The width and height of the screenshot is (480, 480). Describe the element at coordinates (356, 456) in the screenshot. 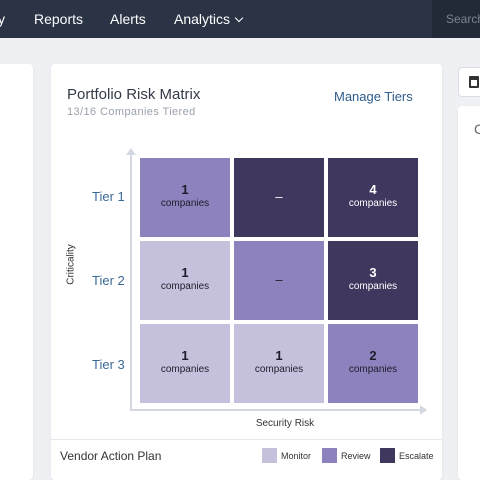

I see `legend-label-review: Review` at that location.